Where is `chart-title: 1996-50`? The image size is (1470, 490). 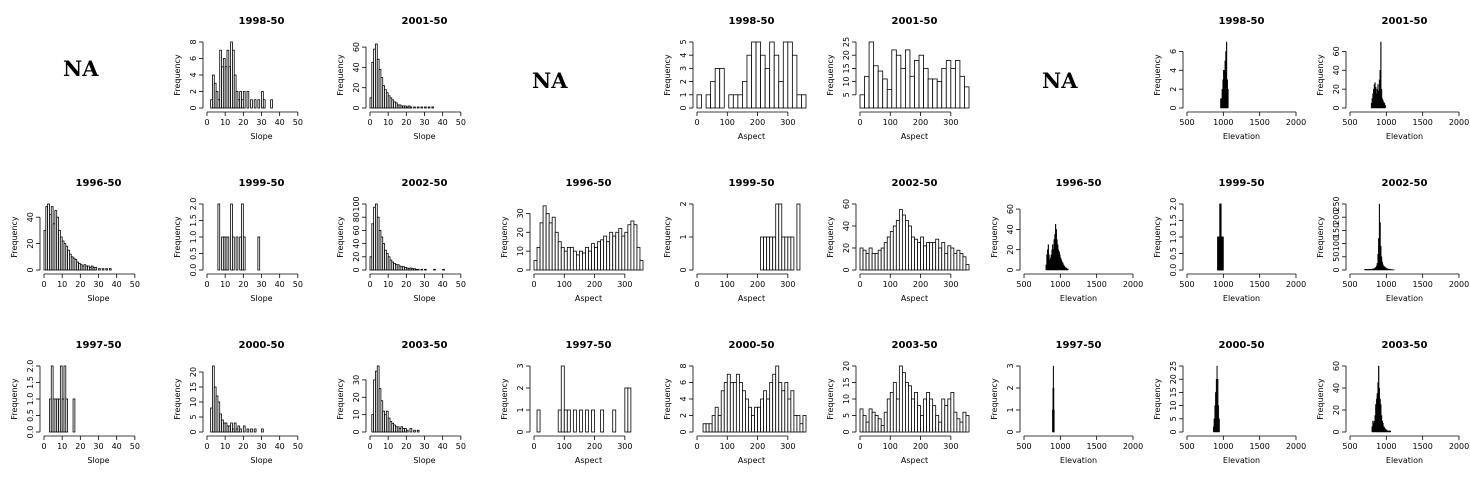
chart-title: 1996-50 is located at coordinates (99, 183).